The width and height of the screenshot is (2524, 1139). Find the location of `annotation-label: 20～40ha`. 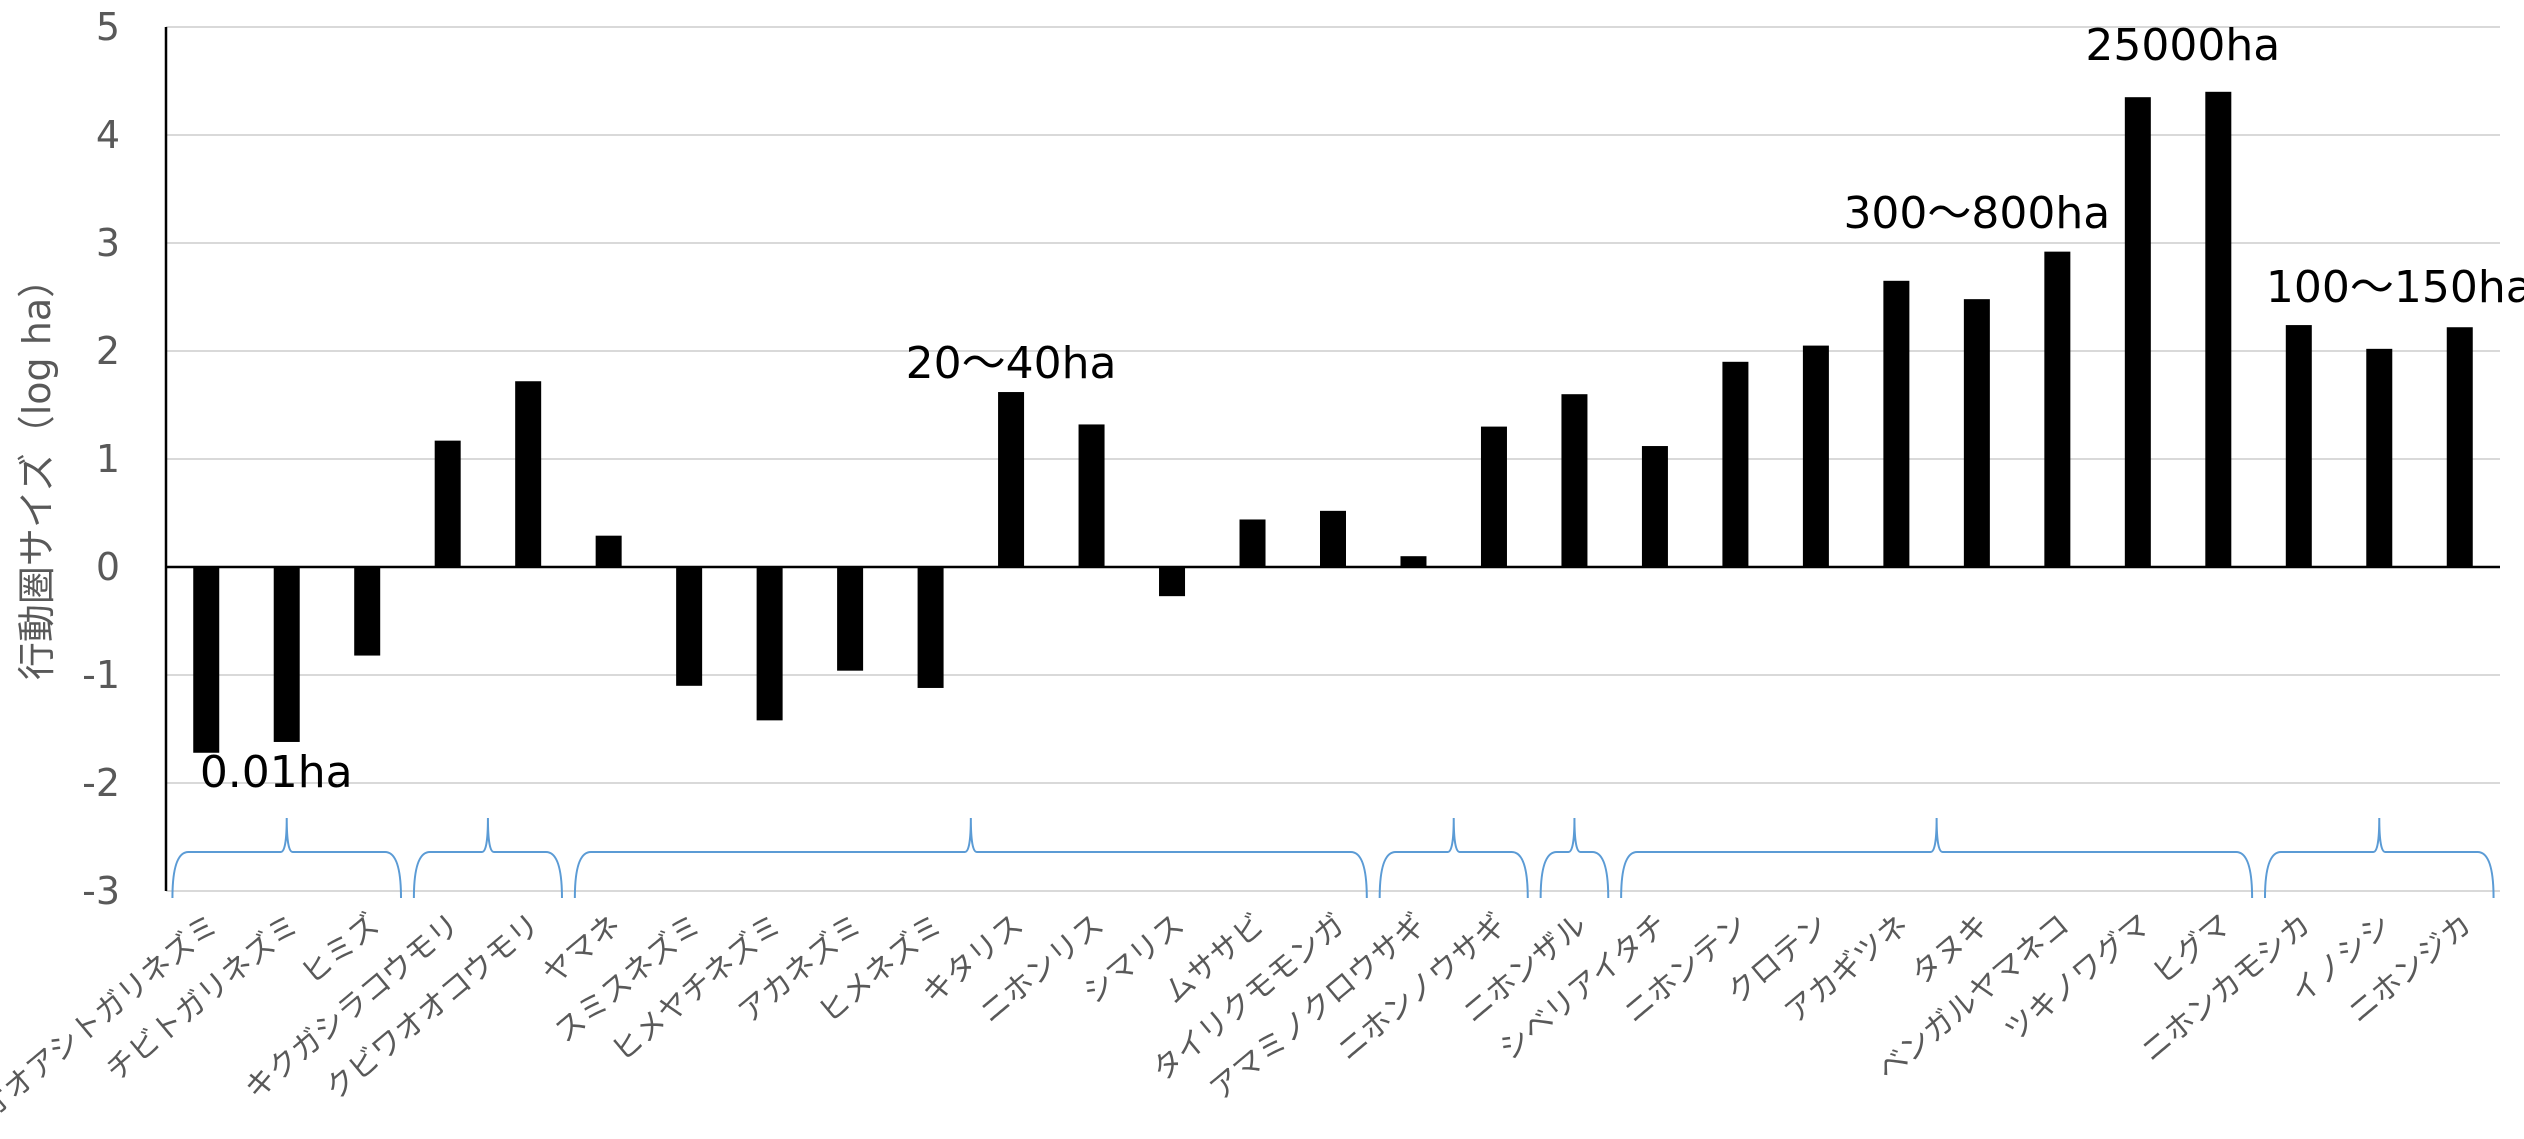

annotation-label: 20～40ha is located at coordinates (1011, 363).